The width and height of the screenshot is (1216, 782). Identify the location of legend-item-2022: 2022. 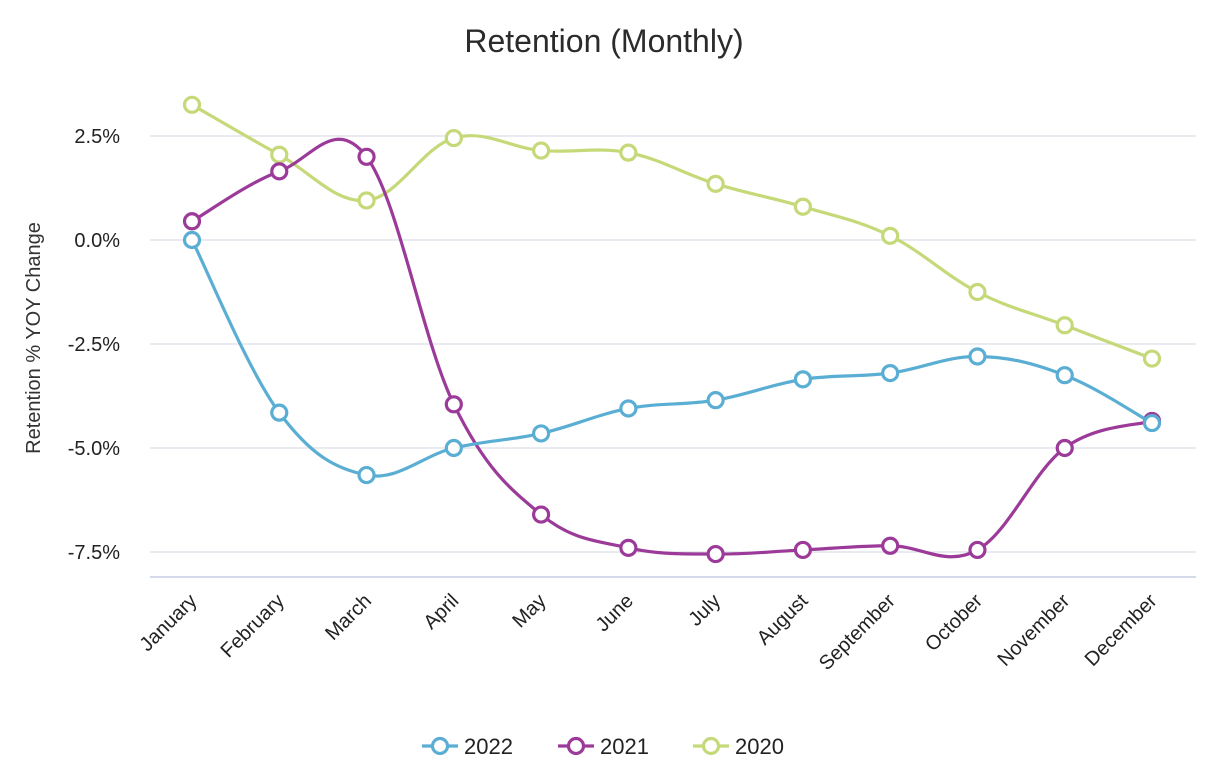
(467, 746).